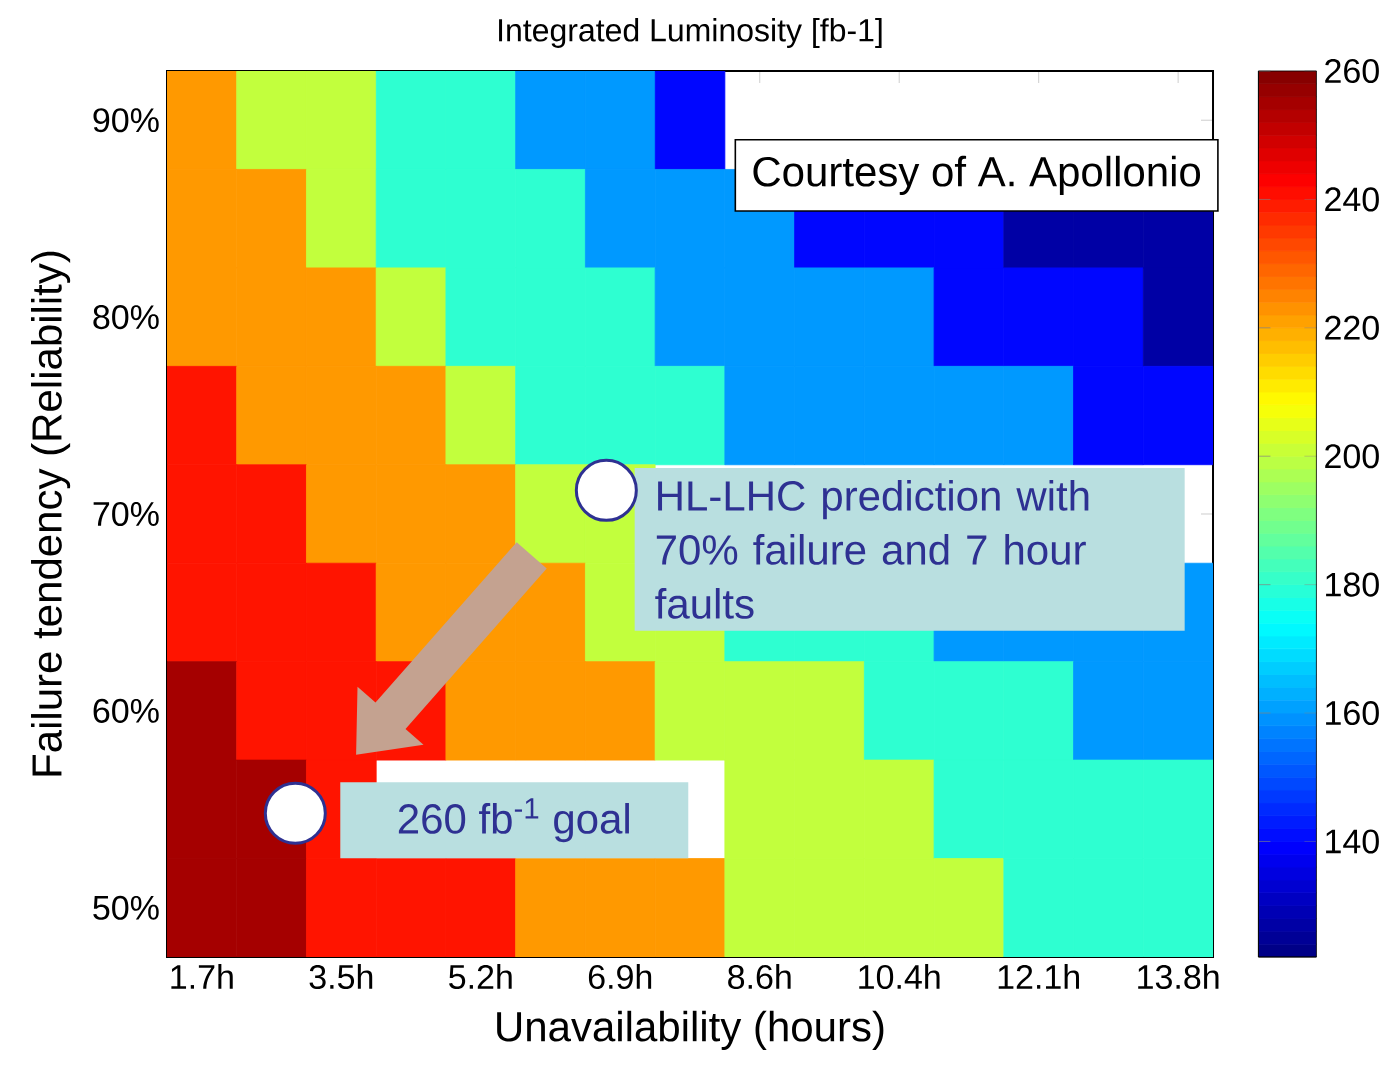 The width and height of the screenshot is (1398, 1088). What do you see at coordinates (1178, 977) in the screenshot?
I see `x-tick-label: 13.8h` at bounding box center [1178, 977].